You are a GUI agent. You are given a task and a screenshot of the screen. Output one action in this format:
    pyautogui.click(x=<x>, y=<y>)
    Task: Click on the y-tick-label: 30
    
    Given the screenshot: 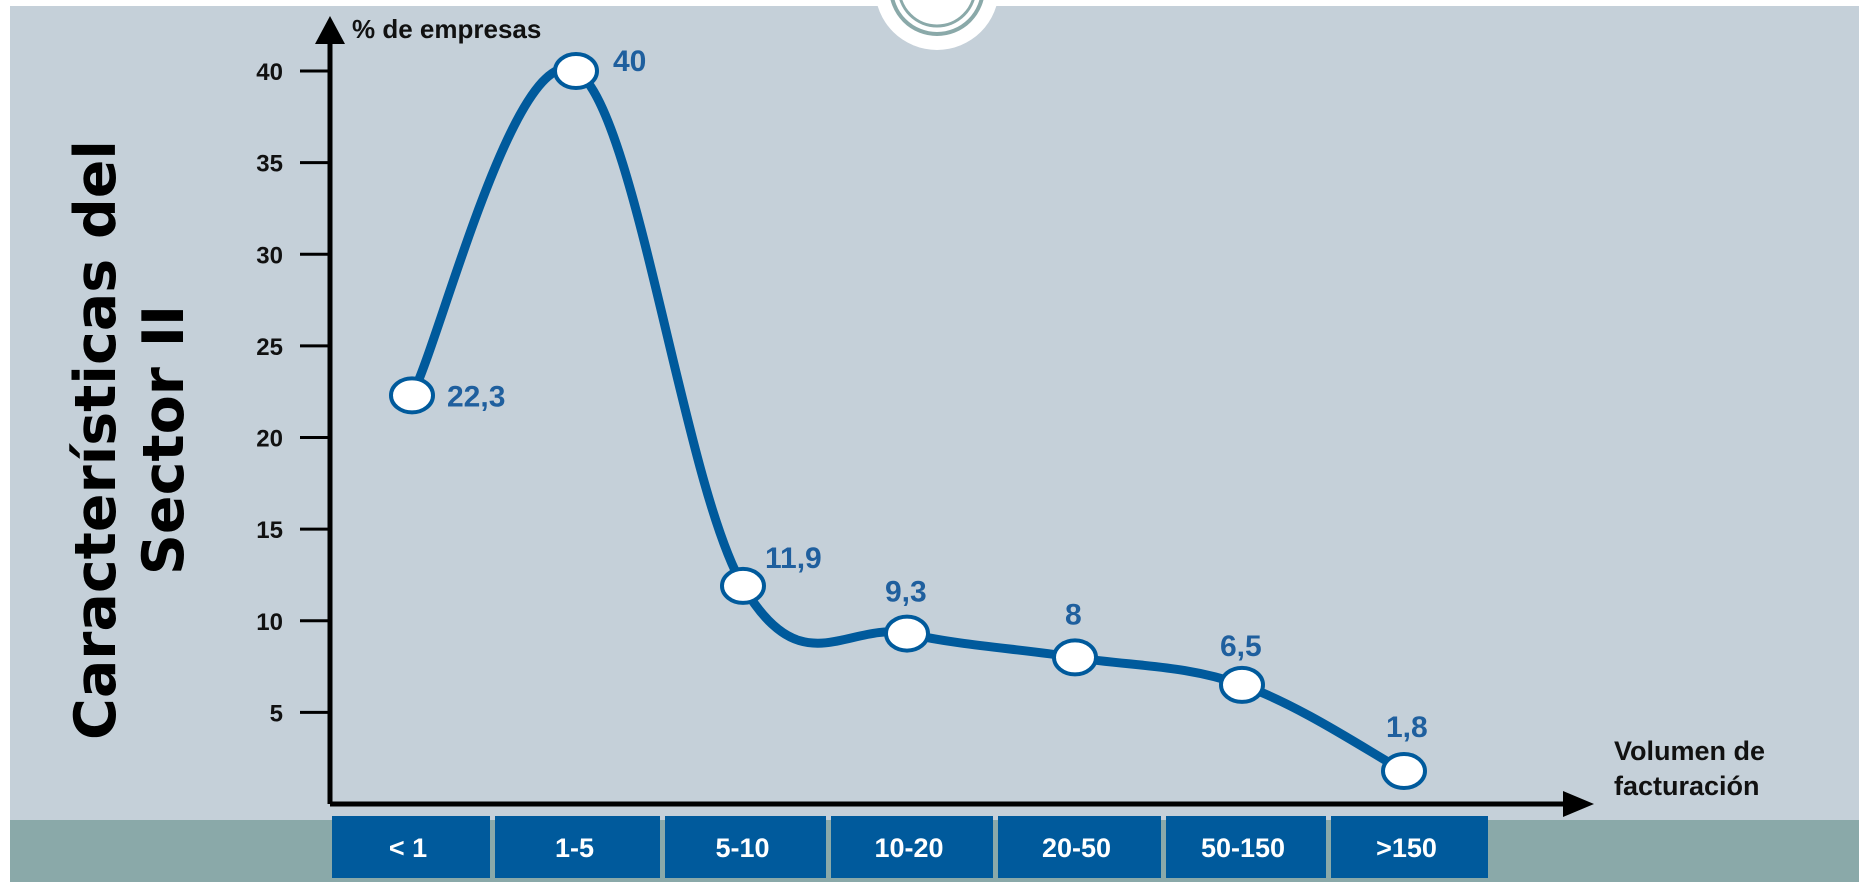 What is the action you would take?
    pyautogui.click(x=269, y=255)
    